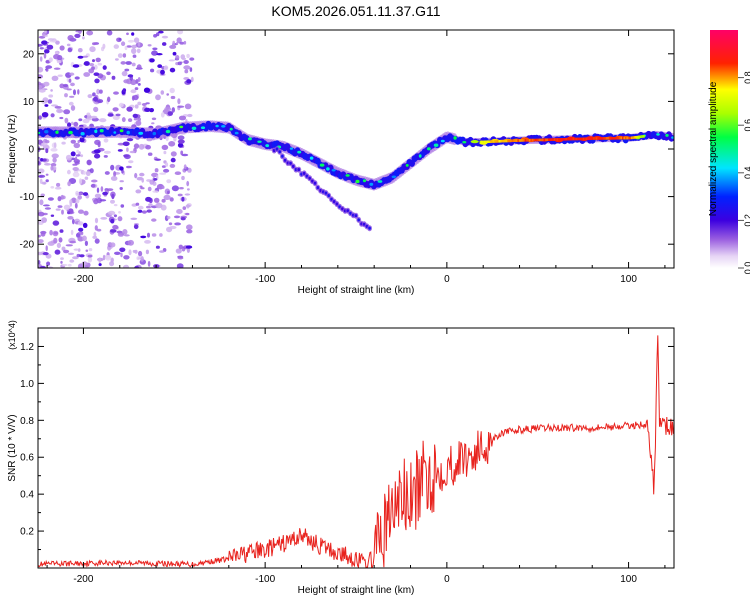 This screenshot has height=600, width=750. I want to click on spectrogram-y-tick-label: -10, so click(27, 197).